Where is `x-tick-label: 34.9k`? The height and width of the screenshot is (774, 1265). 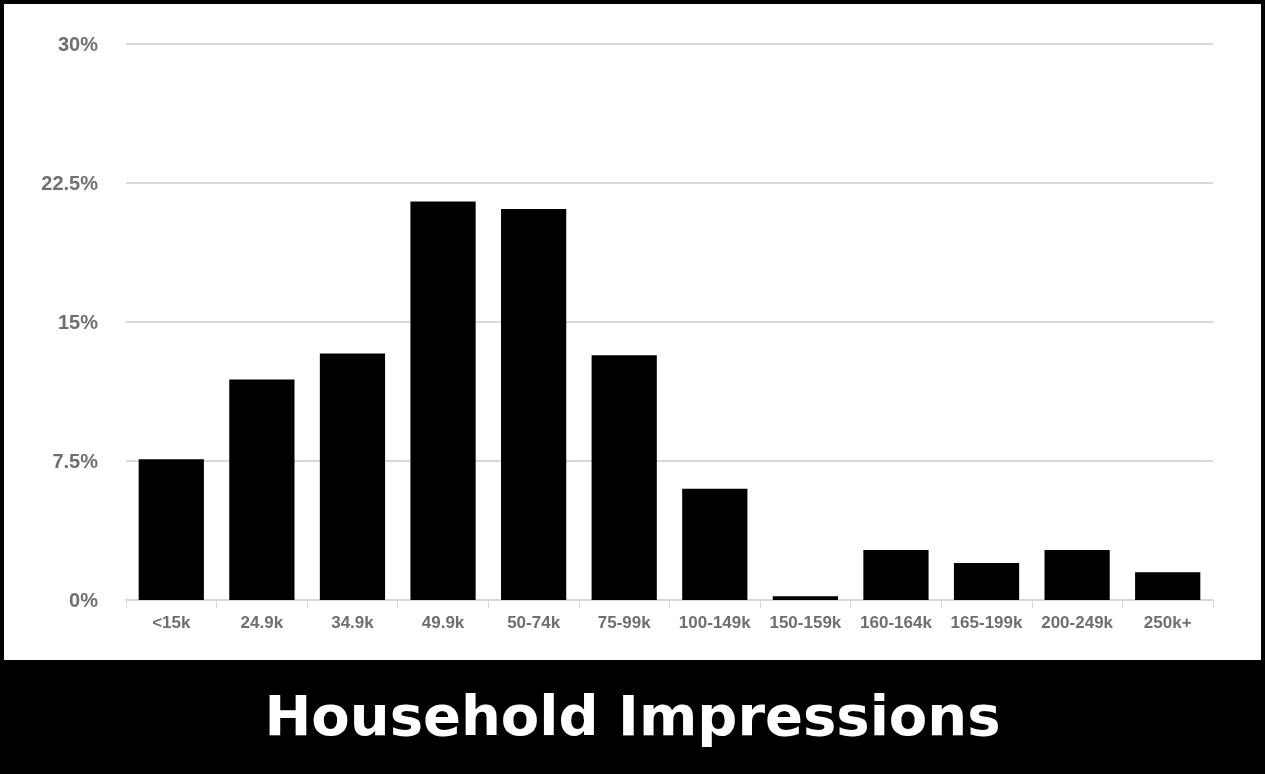 x-tick-label: 34.9k is located at coordinates (353, 622).